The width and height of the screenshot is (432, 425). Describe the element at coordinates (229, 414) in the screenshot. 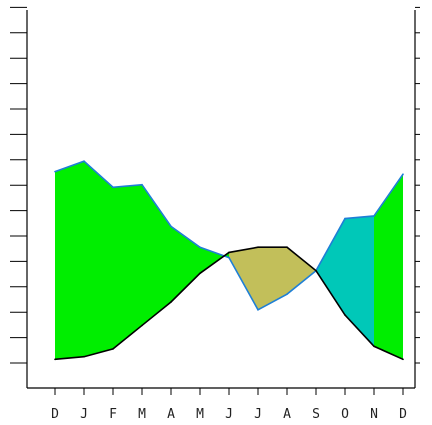

I see `x-tick-label-6: J` at that location.